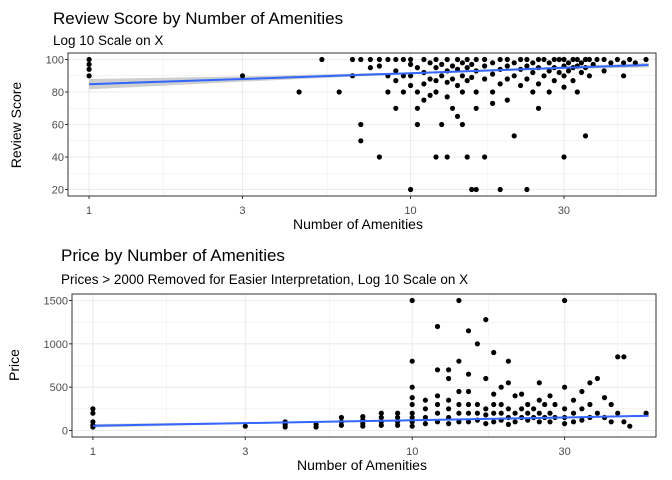 This screenshot has width=672, height=480. What do you see at coordinates (58, 158) in the screenshot?
I see `y-tick-label: 40` at bounding box center [58, 158].